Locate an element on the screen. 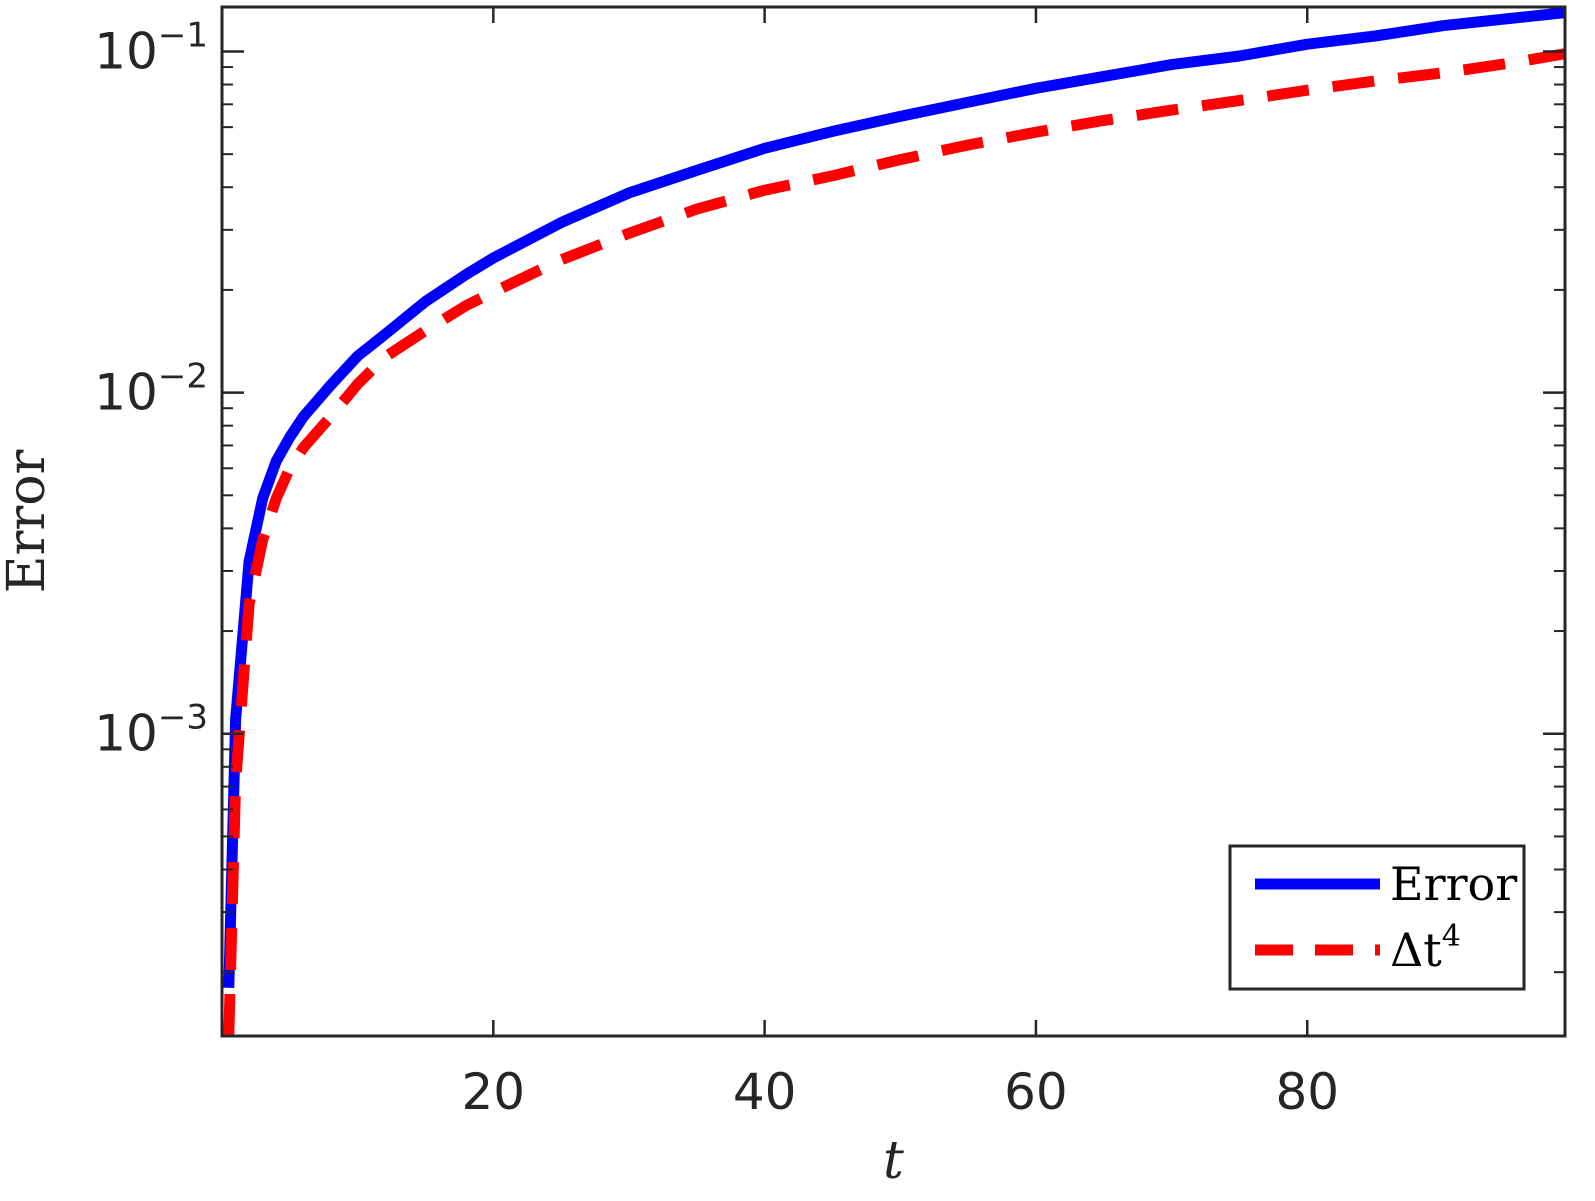 Image resolution: width=1595 pixels, height=1201 pixels. legend: Error Δt4 is located at coordinates (1377, 917).